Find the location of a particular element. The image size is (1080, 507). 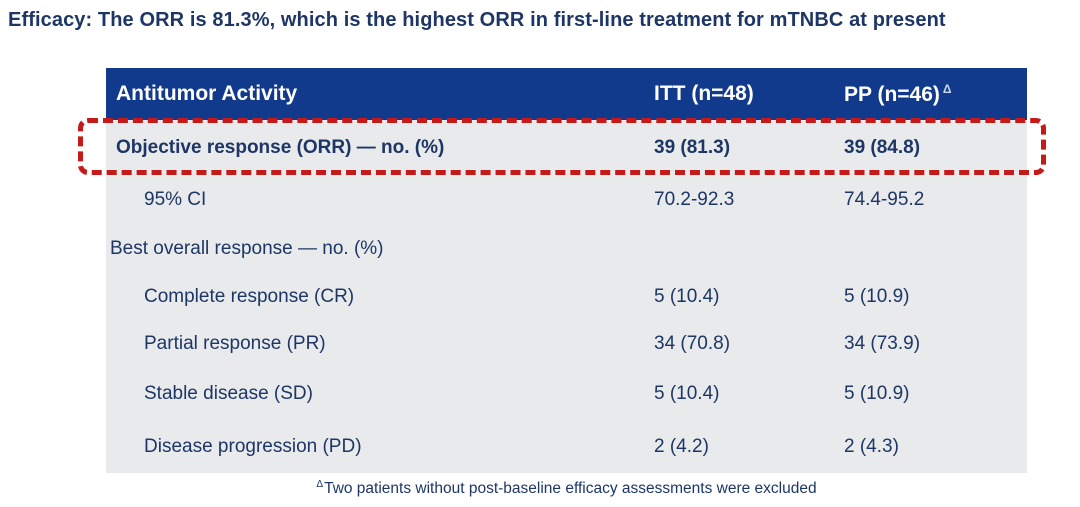

row-label: Disease progression (PD) is located at coordinates (253, 446).